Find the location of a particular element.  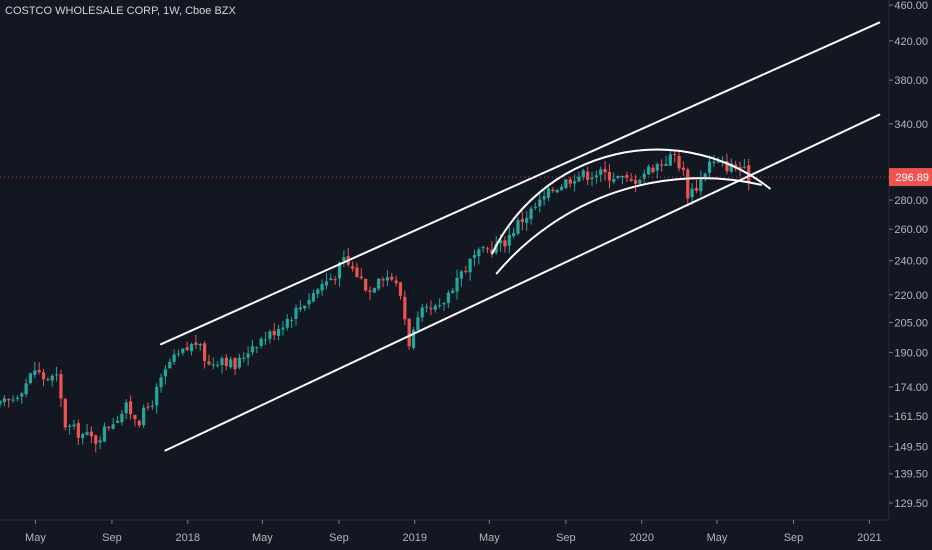

x-tick-label: May is located at coordinates (35, 538).